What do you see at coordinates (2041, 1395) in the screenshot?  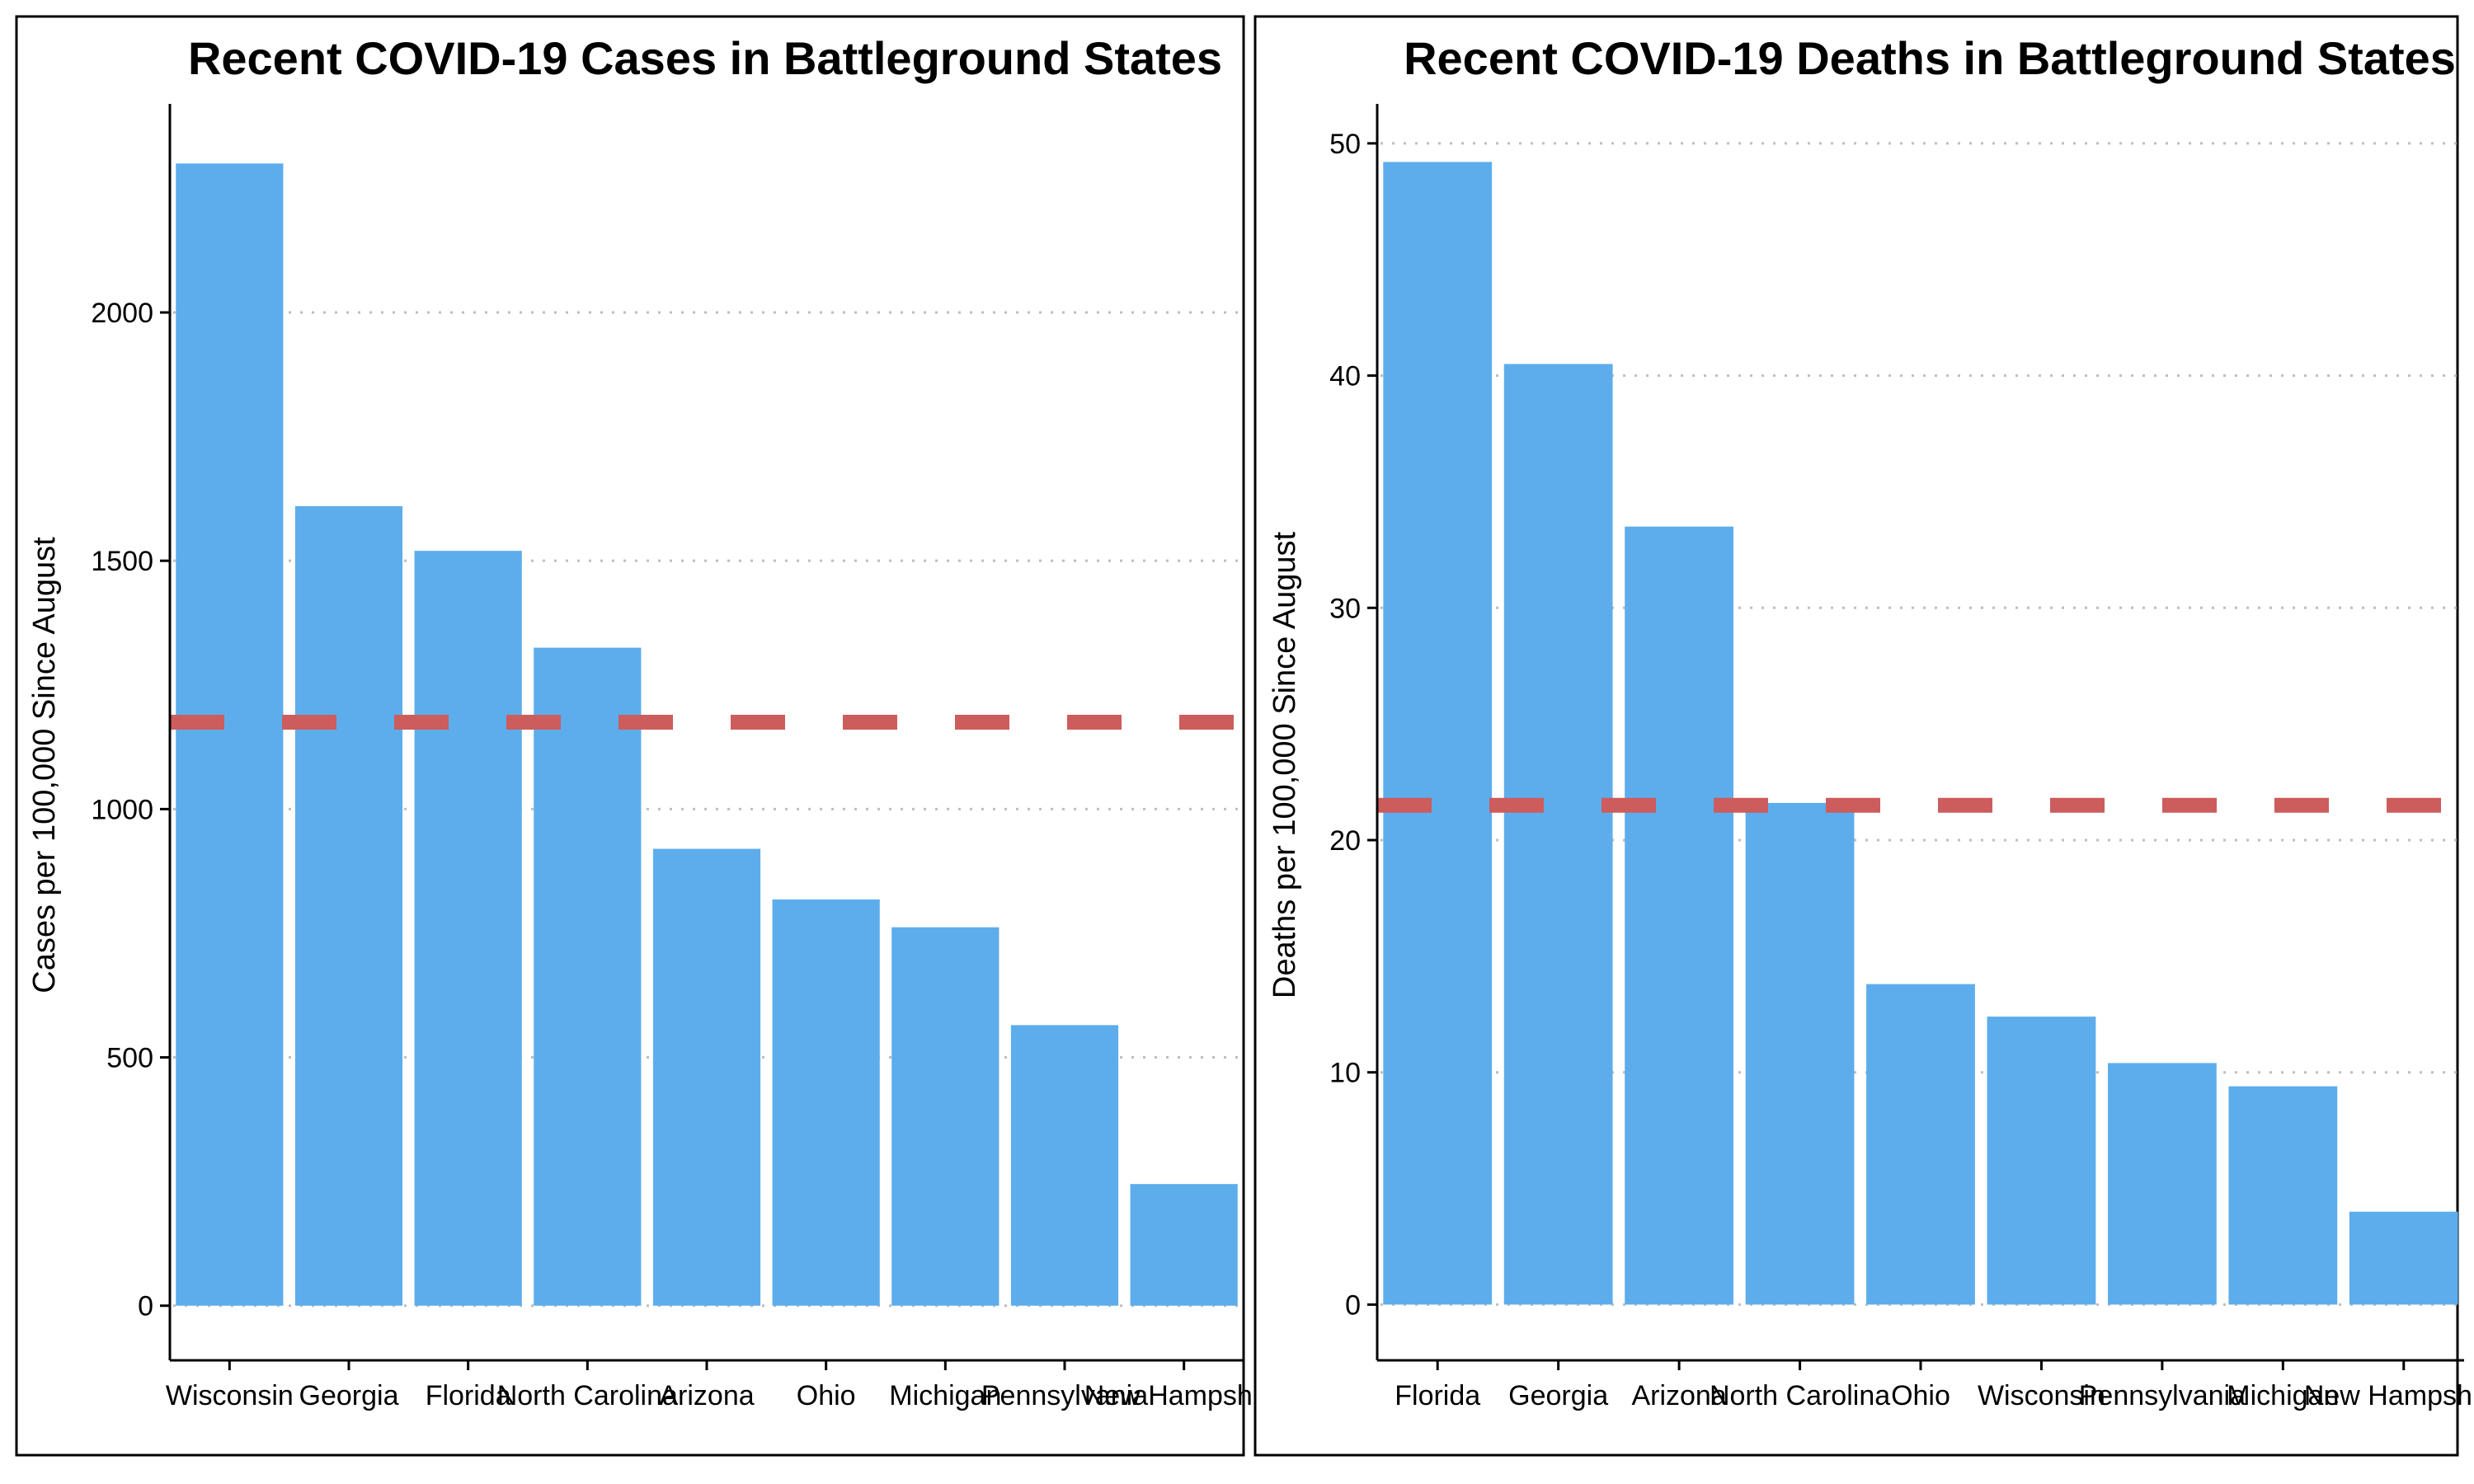 I see `deaths-x-tick-label-wisconsin: Wisconsin` at bounding box center [2041, 1395].